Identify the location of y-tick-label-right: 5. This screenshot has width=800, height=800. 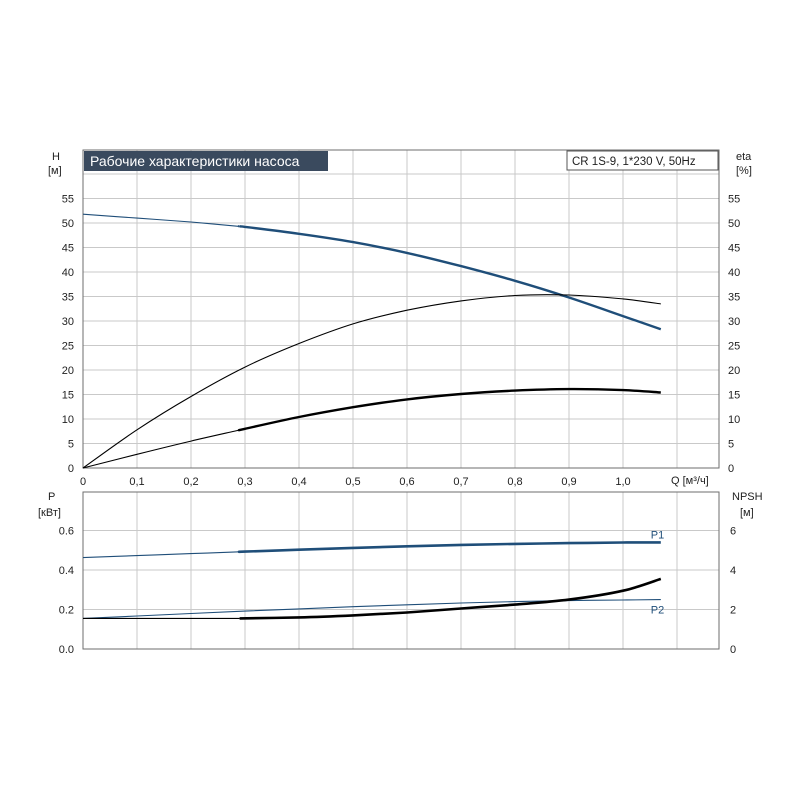
(731, 445).